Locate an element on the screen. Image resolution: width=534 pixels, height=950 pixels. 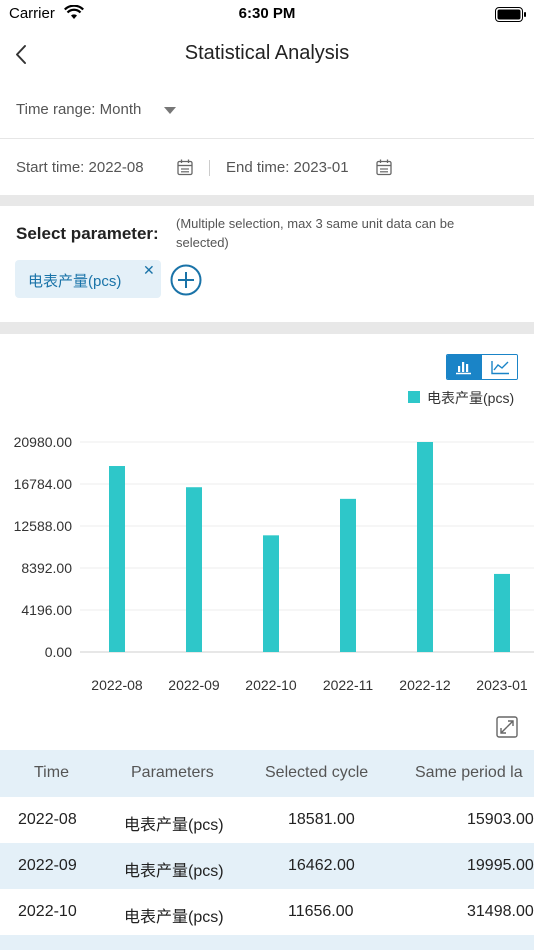
close-icon: ✕ is located at coordinates (149, 270).